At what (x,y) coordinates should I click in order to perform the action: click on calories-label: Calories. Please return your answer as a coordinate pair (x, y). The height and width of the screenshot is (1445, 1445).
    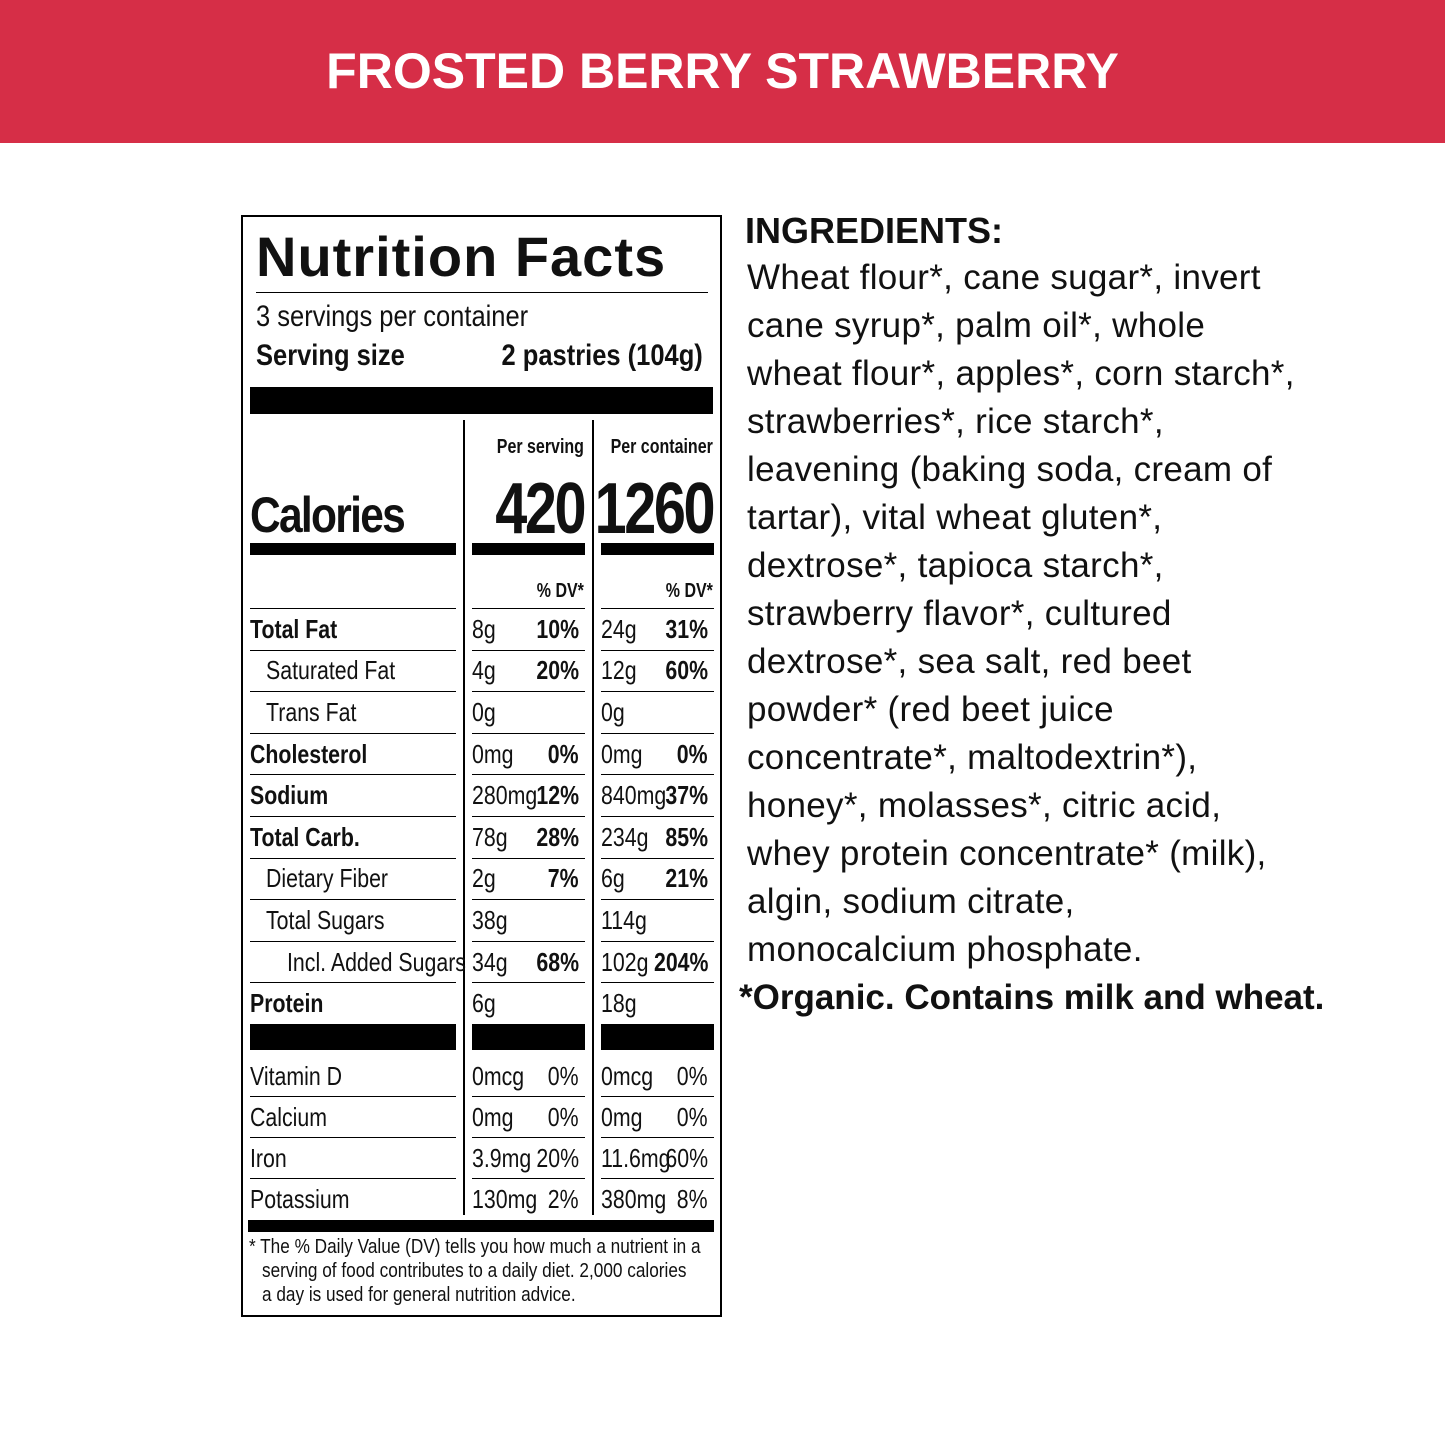
    Looking at the image, I should click on (328, 515).